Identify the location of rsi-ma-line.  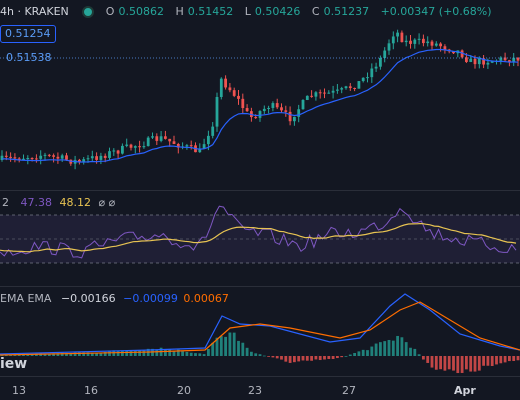
(258, 237).